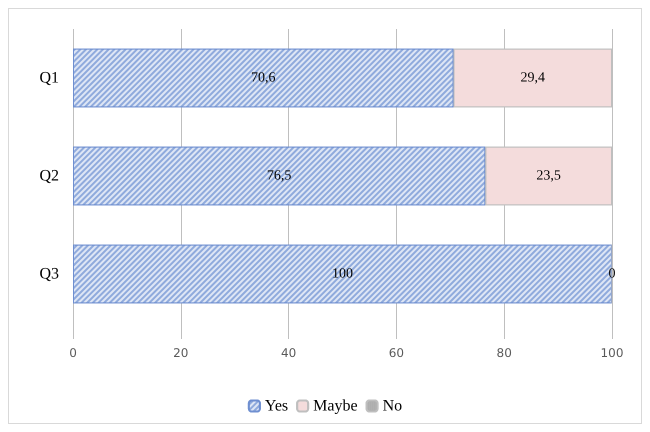 This screenshot has width=650, height=432. I want to click on y-tick-label: Q1, so click(49, 78).